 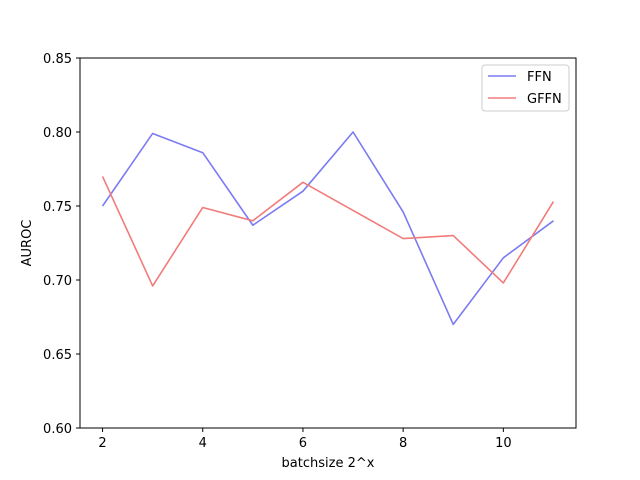 What do you see at coordinates (57, 355) in the screenshot?
I see `y-tick-label: 0.65` at bounding box center [57, 355].